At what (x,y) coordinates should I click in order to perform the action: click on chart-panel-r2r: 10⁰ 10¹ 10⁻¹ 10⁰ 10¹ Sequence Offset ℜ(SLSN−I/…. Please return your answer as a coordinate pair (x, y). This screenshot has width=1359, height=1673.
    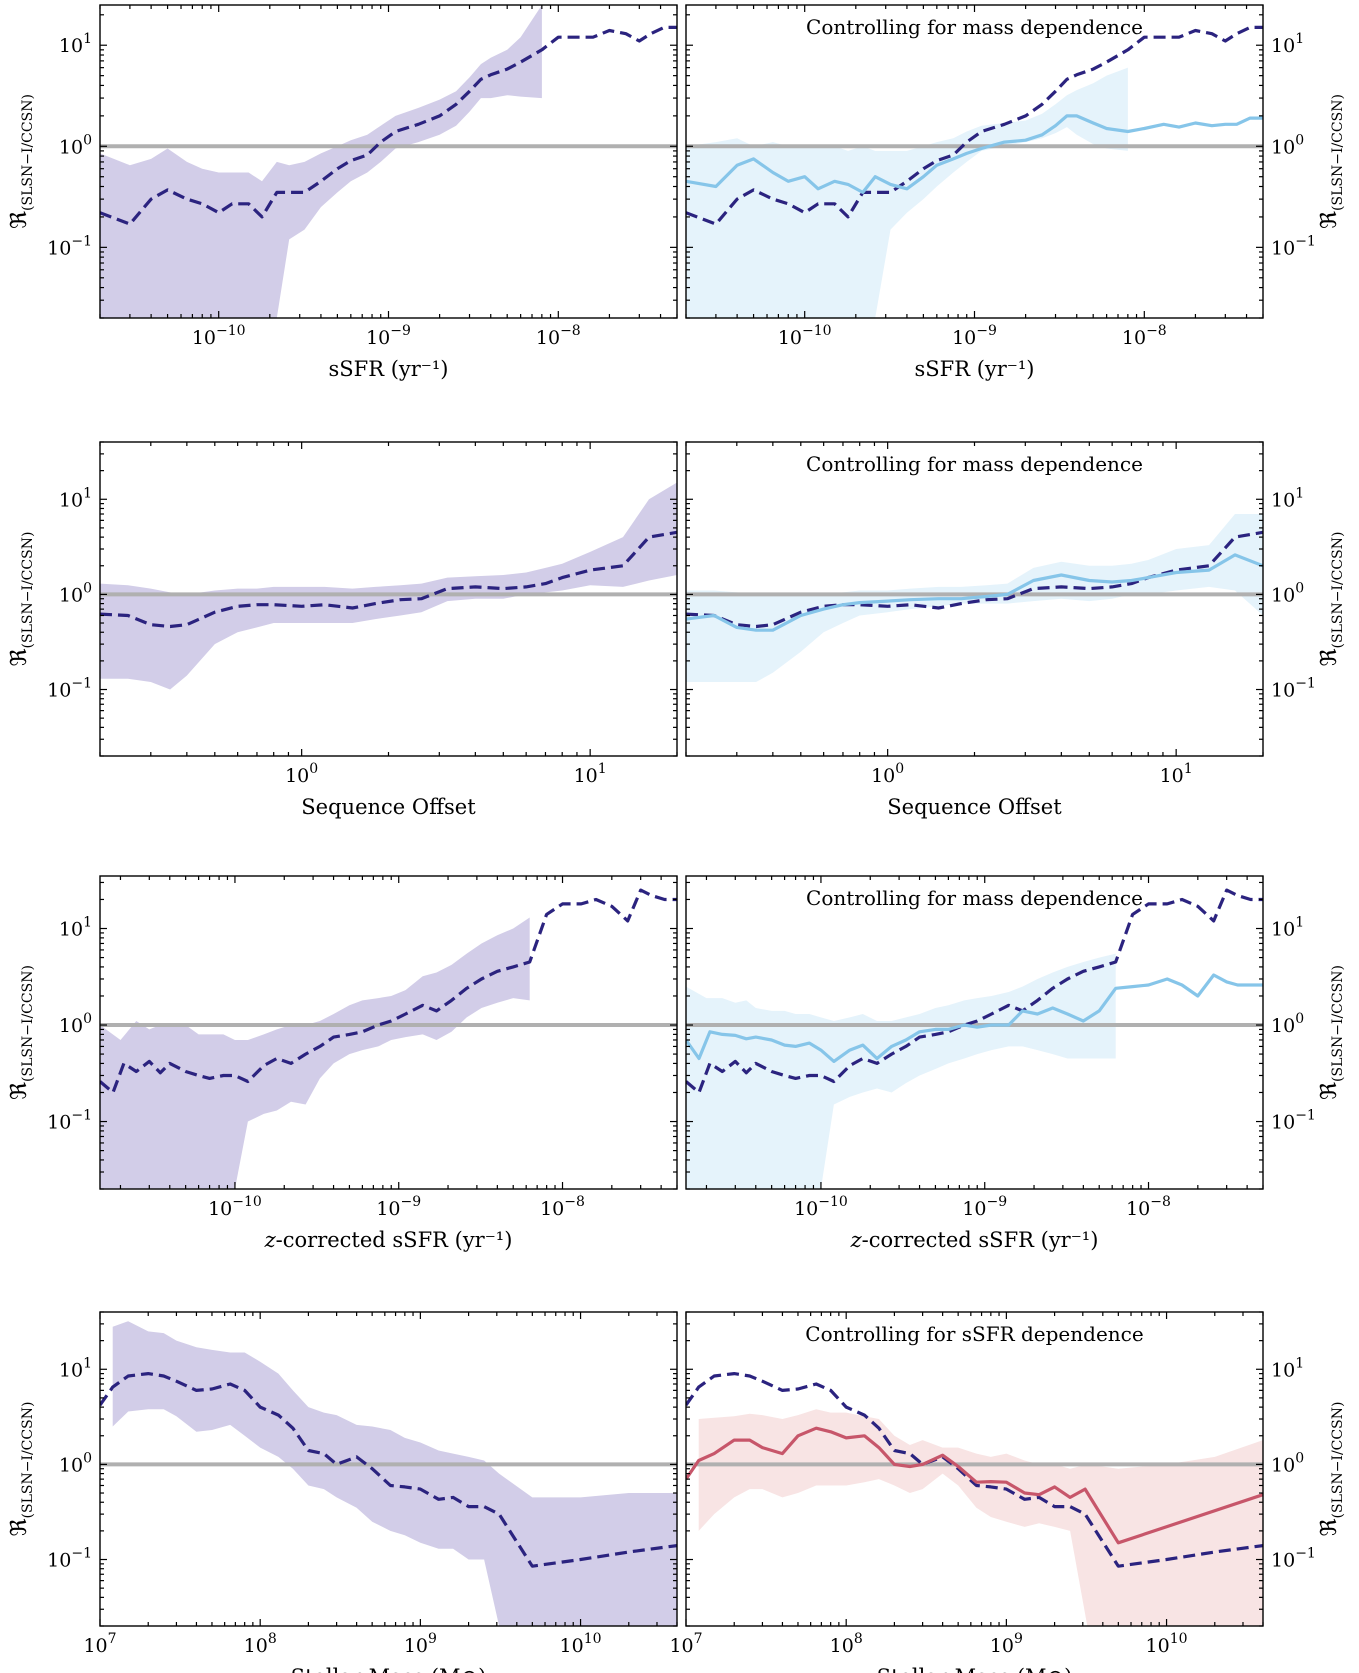
    Looking at the image, I should click on (1015, 630).